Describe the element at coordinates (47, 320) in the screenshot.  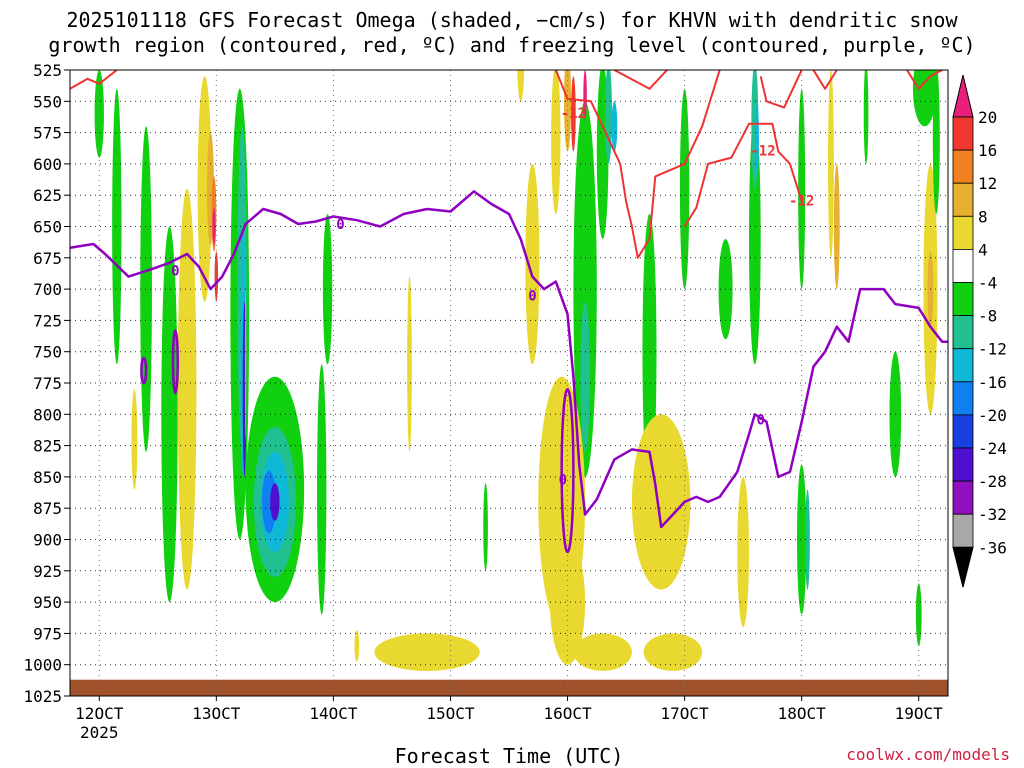
I see `y-tick-label-8: 725` at that location.